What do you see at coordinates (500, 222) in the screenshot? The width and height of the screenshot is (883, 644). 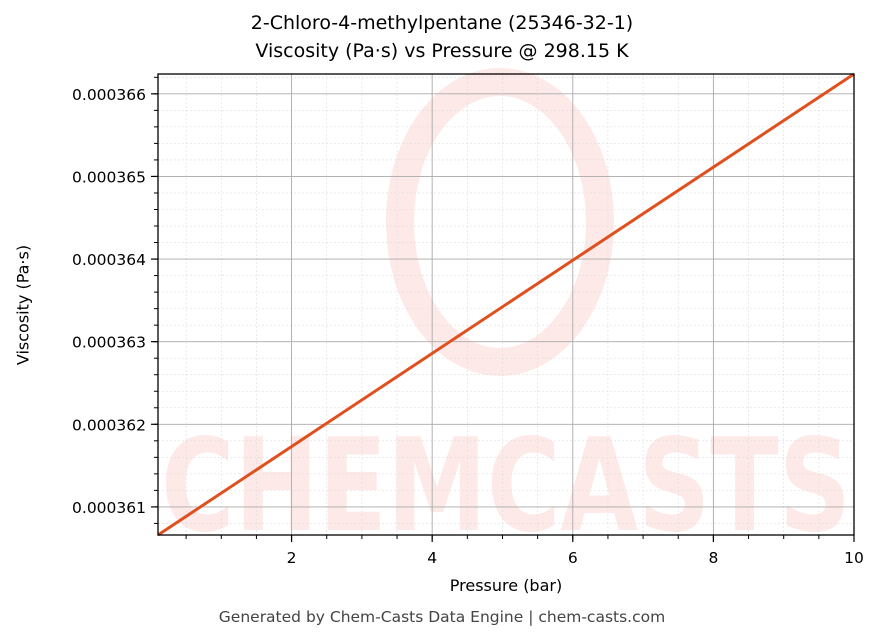 I see `watermark-logo` at bounding box center [500, 222].